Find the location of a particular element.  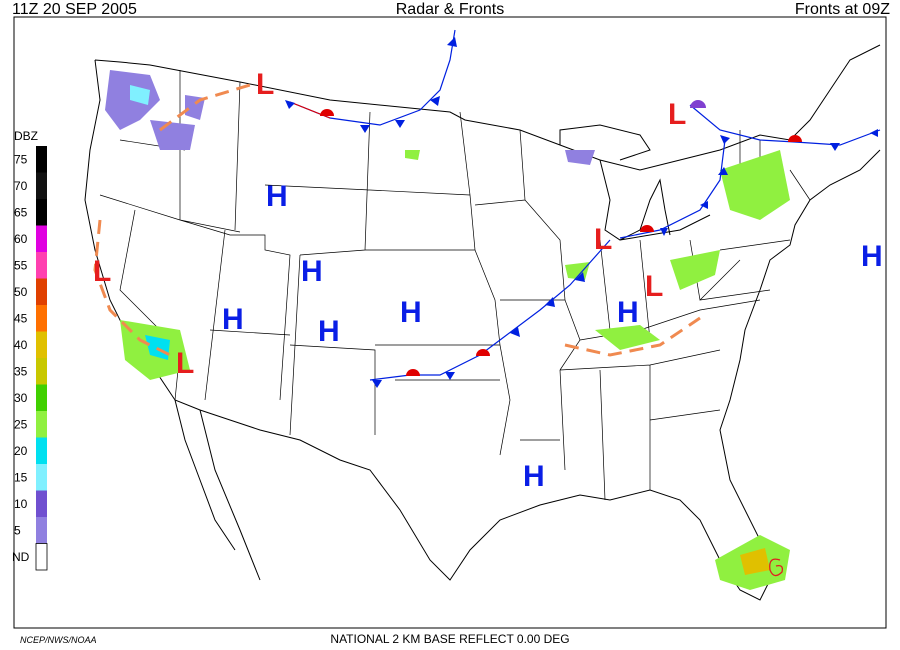

legend-label: 15 is located at coordinates (21, 477).